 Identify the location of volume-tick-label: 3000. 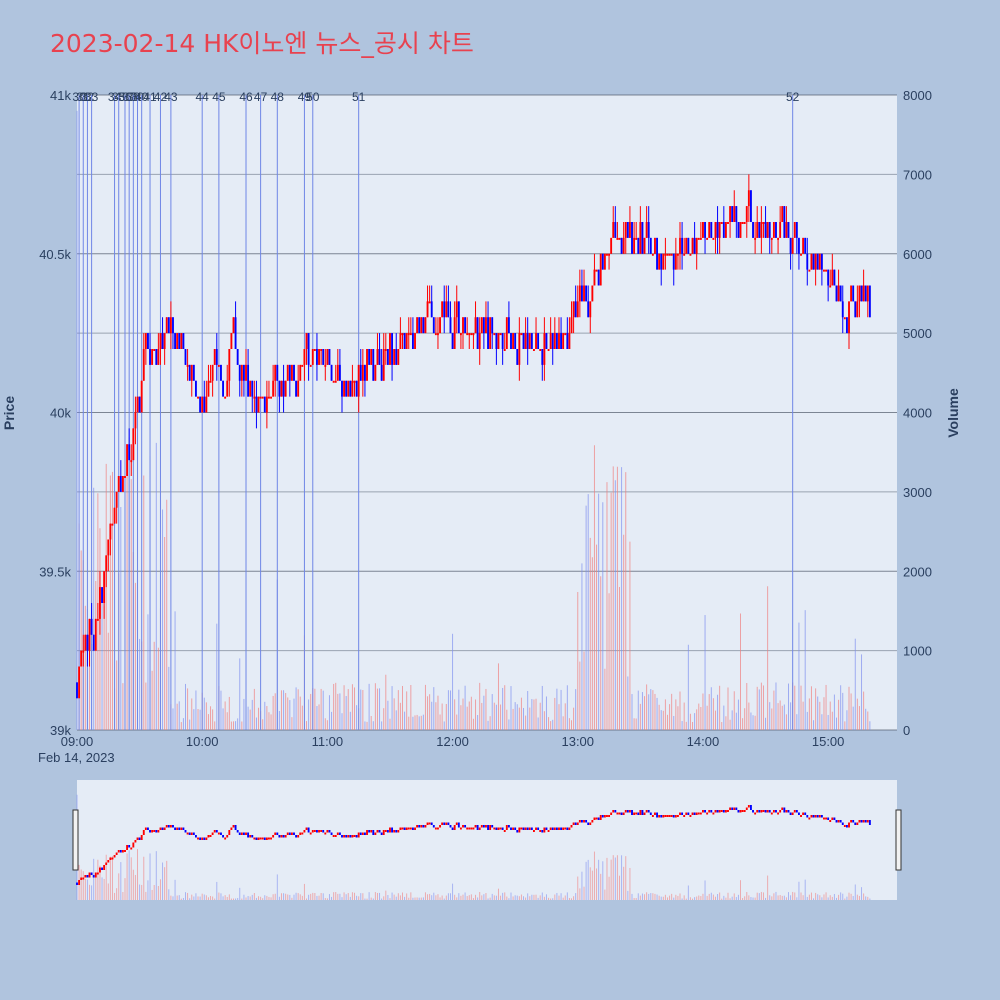
(917, 492).